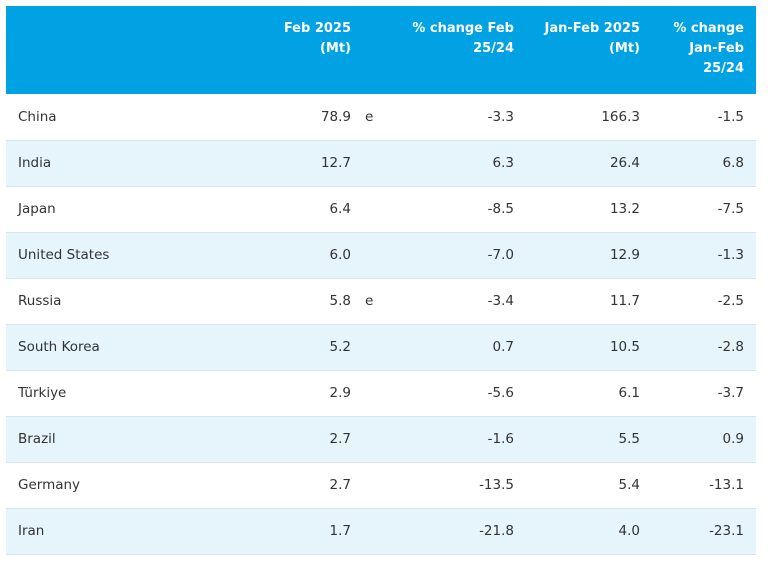 The height and width of the screenshot is (564, 775). I want to click on header-country, so click(119, 50).